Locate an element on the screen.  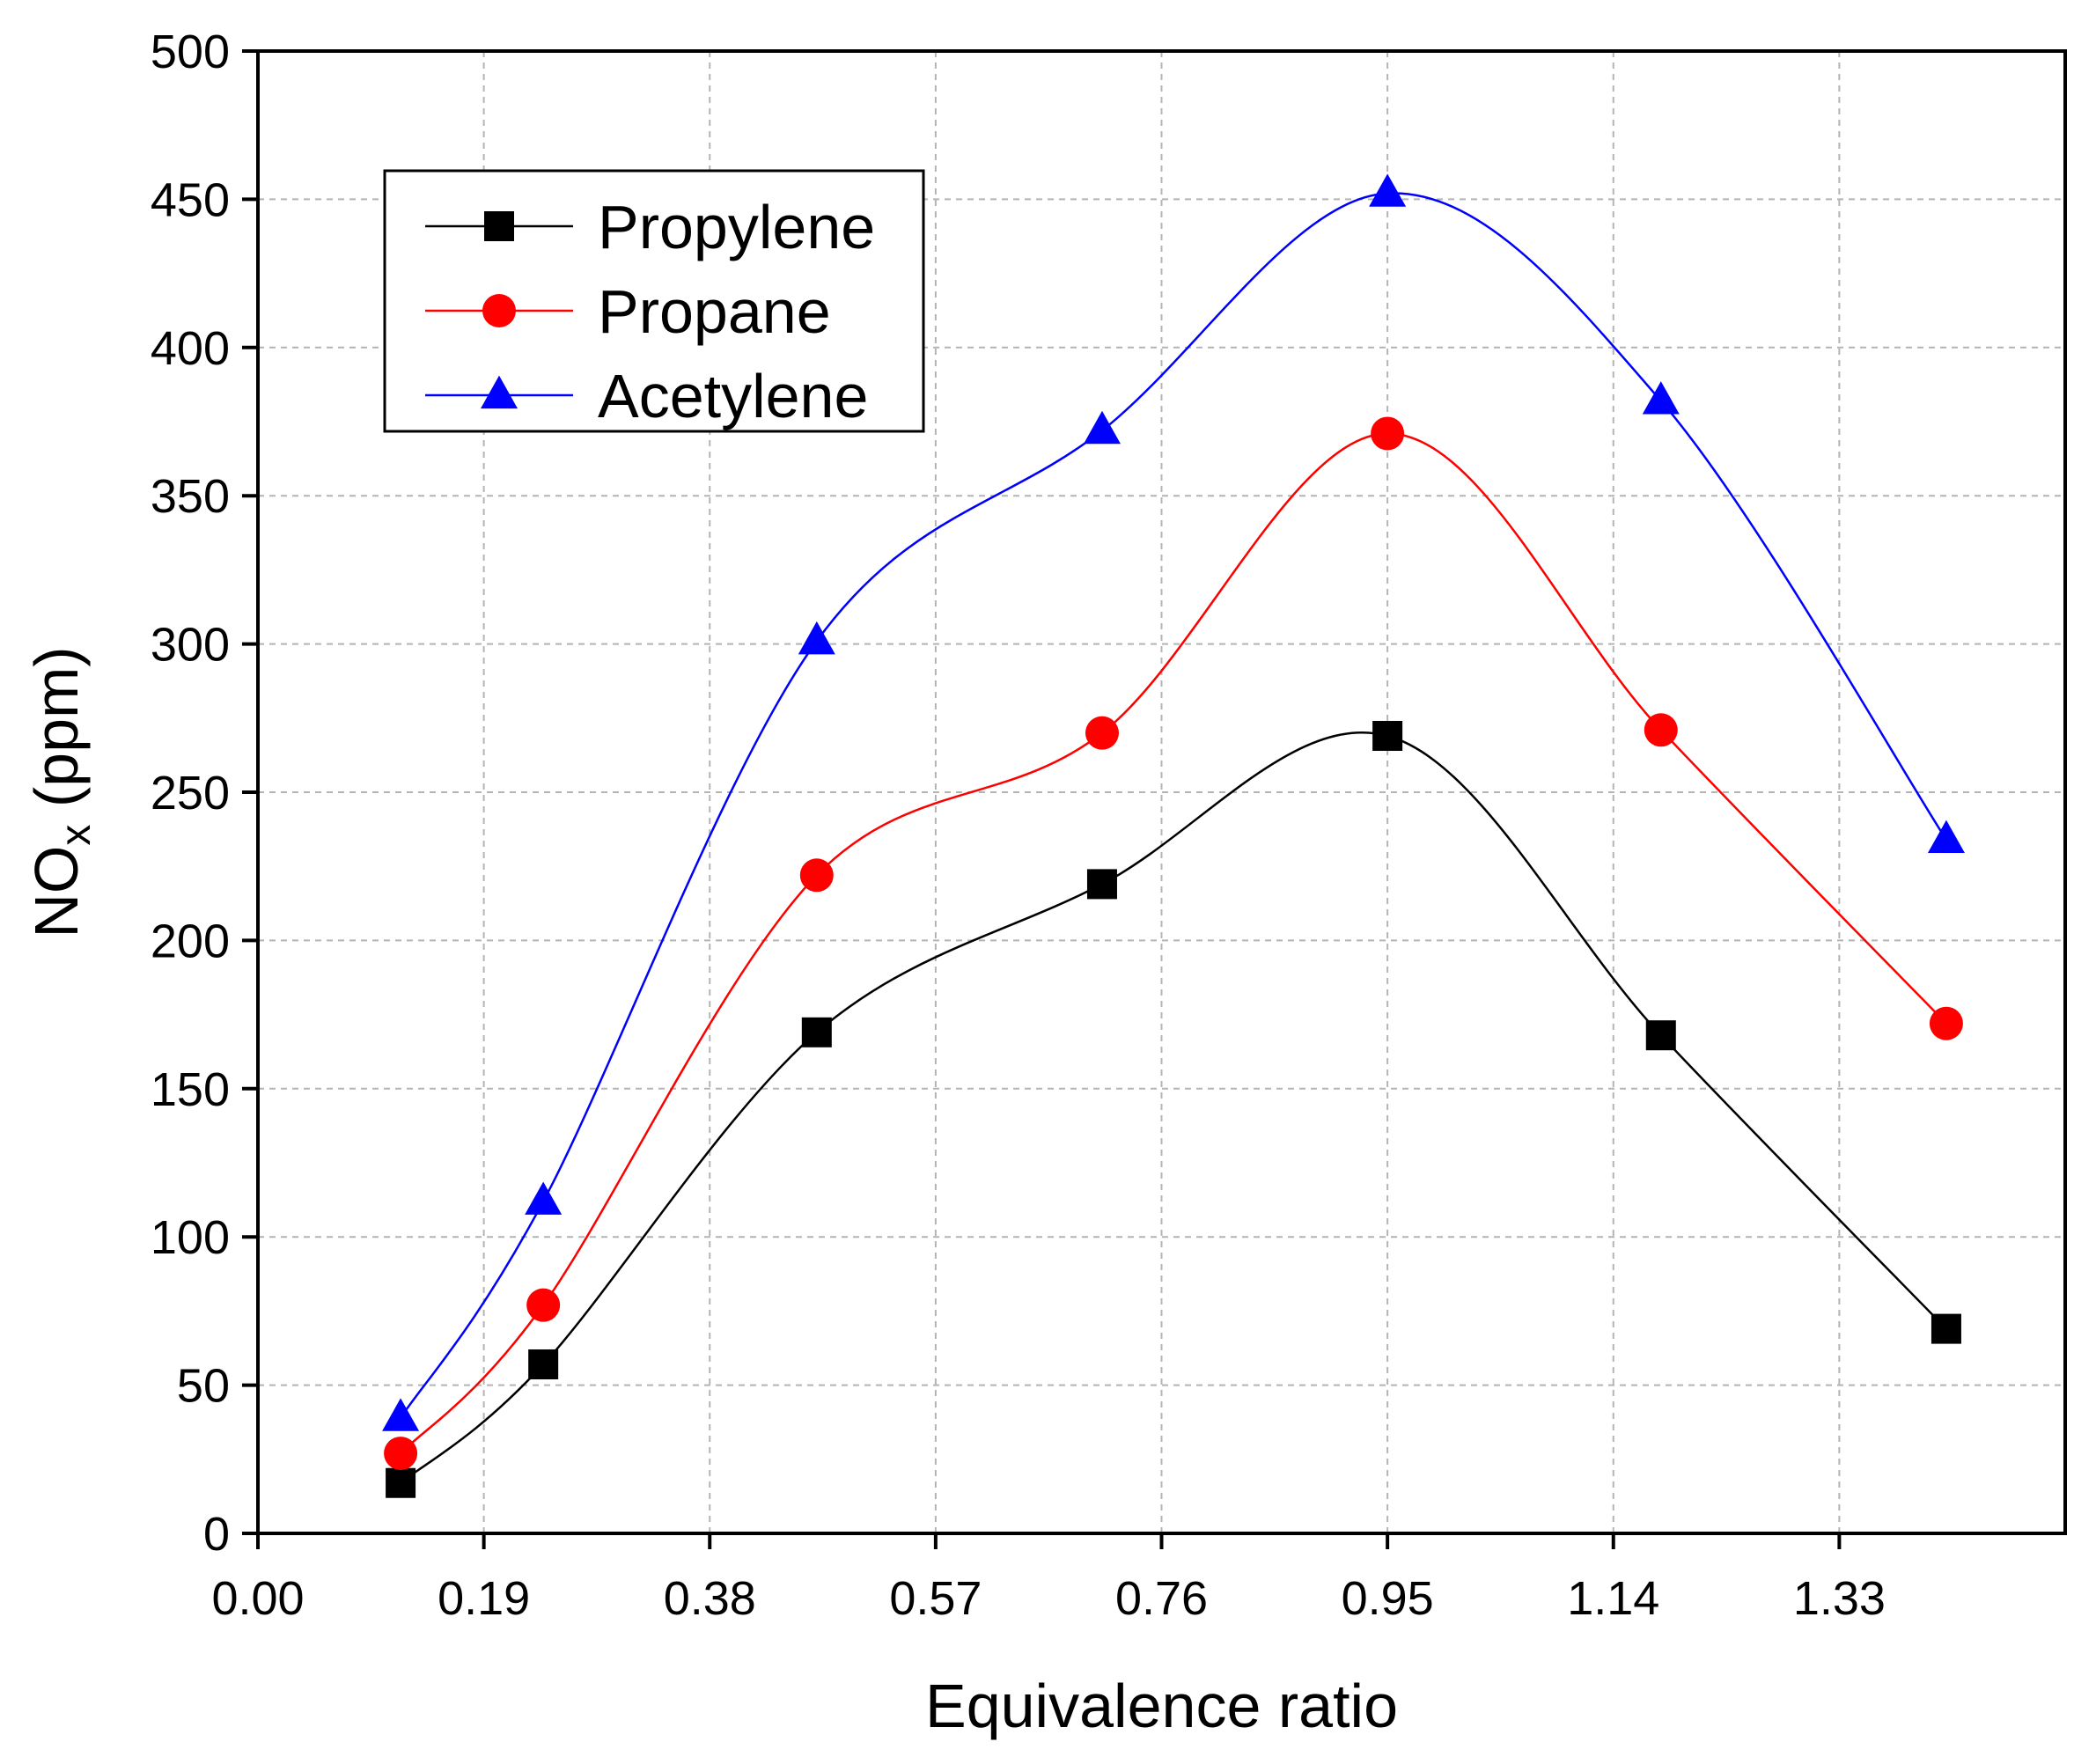
legend-box is located at coordinates (654, 301).